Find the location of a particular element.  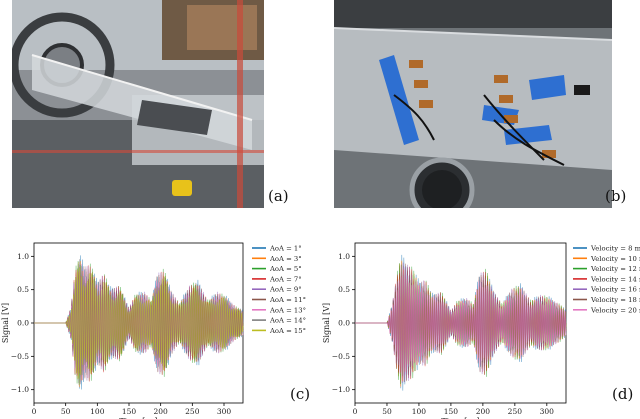

legend-entry-7: AoA = 13° is located at coordinates (287, 310).